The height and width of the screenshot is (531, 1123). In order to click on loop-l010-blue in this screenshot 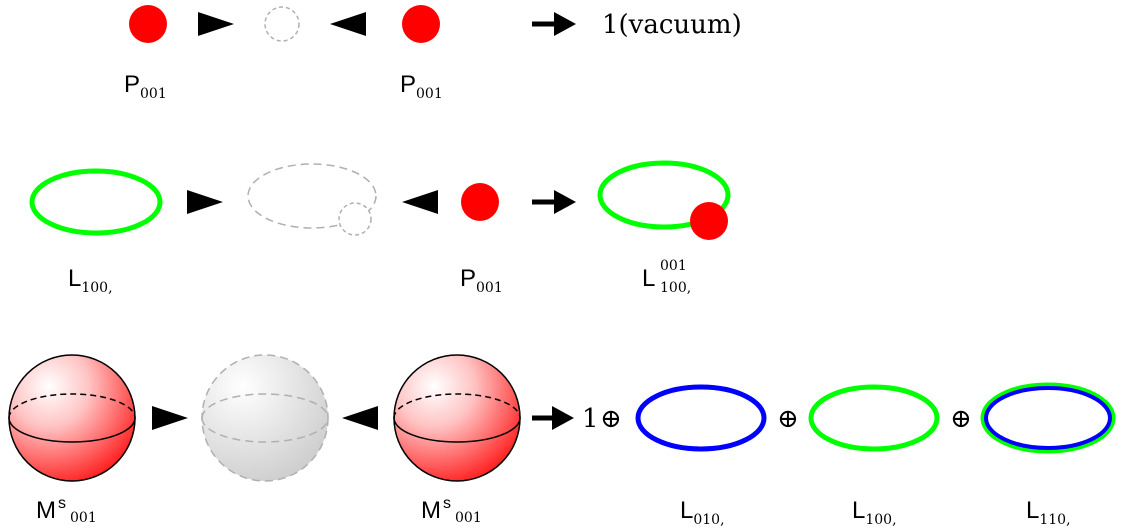, I will do `click(701, 418)`.